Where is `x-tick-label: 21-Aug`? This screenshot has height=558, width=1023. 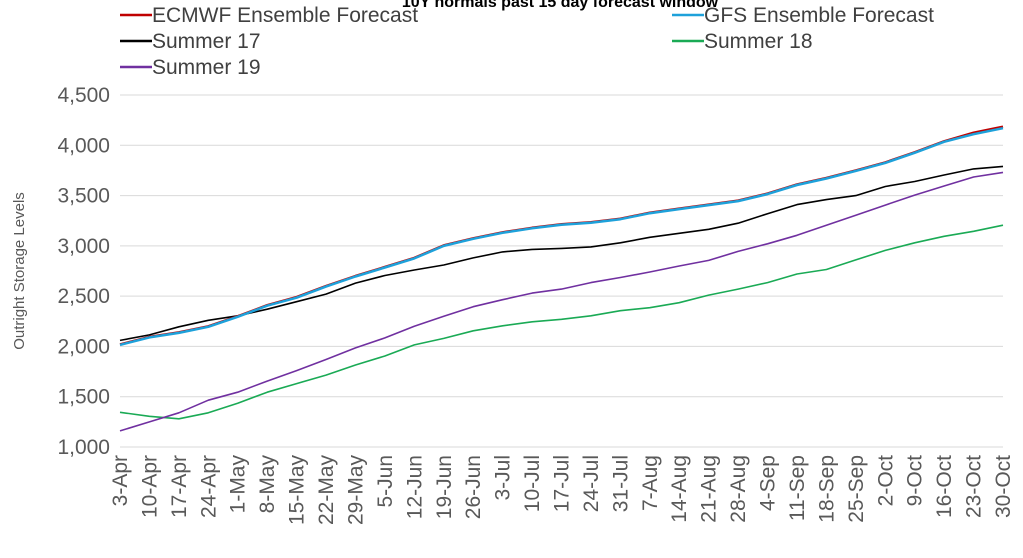
x-tick-label: 21-Aug is located at coordinates (709, 489).